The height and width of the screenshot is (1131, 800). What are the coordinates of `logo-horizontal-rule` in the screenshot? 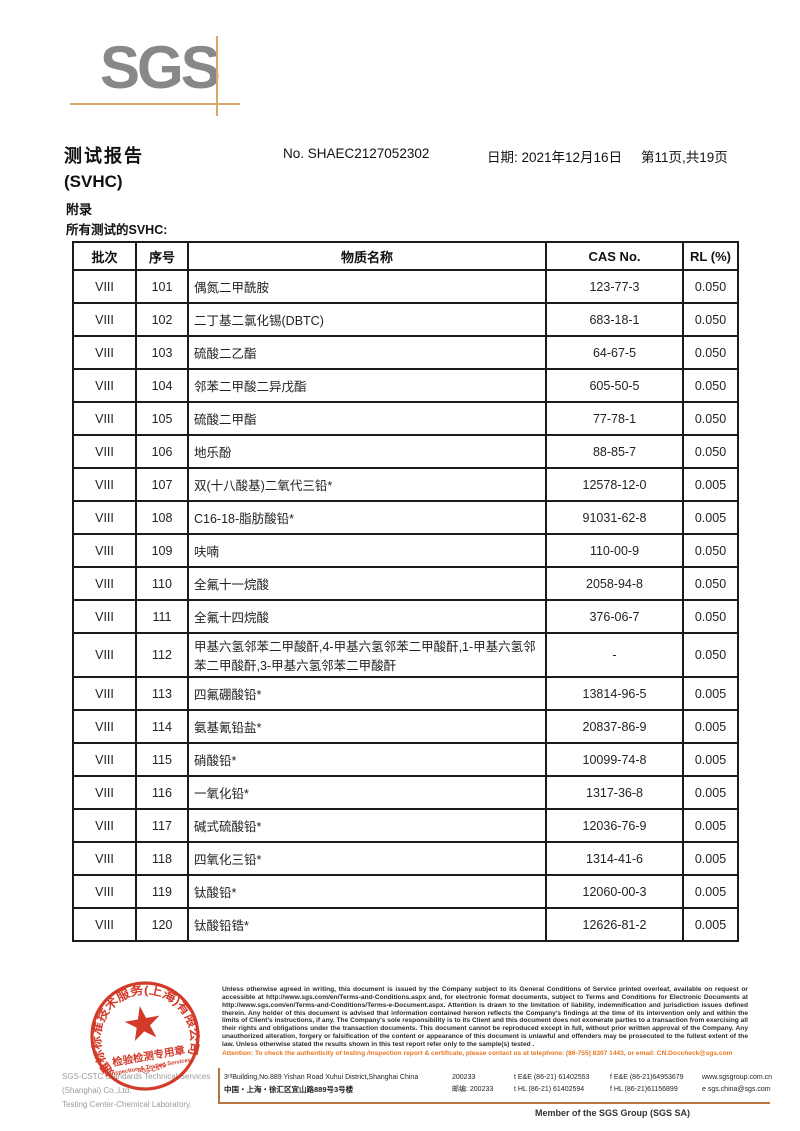 It's located at (155, 104).